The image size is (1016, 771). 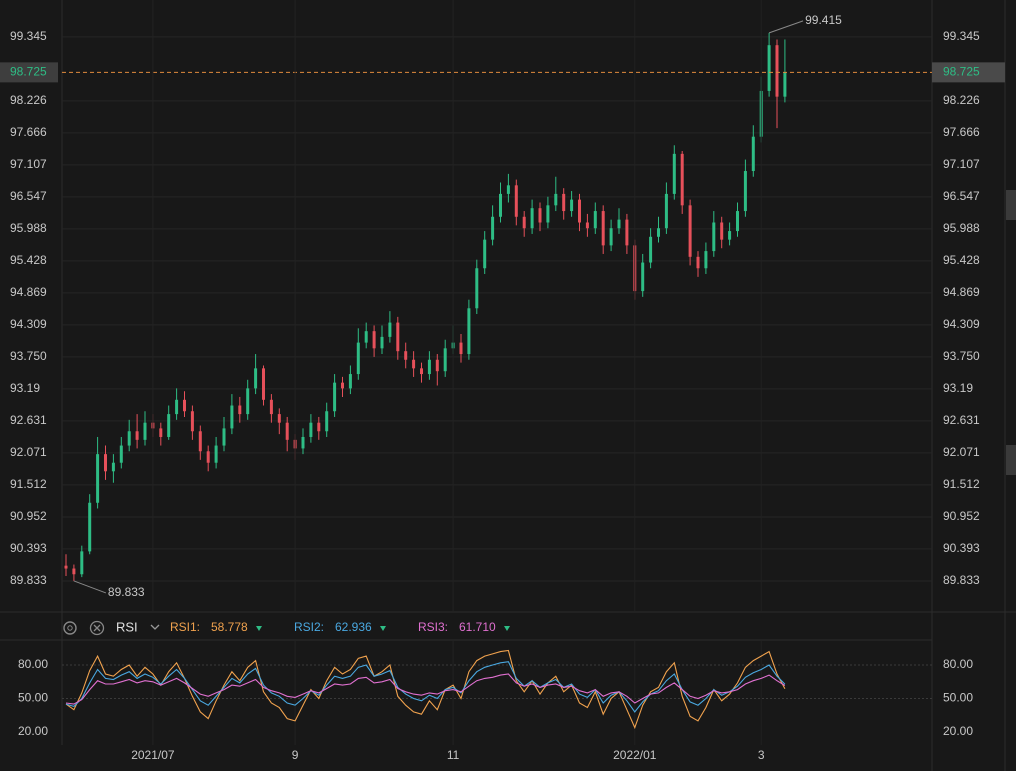 What do you see at coordinates (477, 627) in the screenshot?
I see `legend-value: 61.710` at bounding box center [477, 627].